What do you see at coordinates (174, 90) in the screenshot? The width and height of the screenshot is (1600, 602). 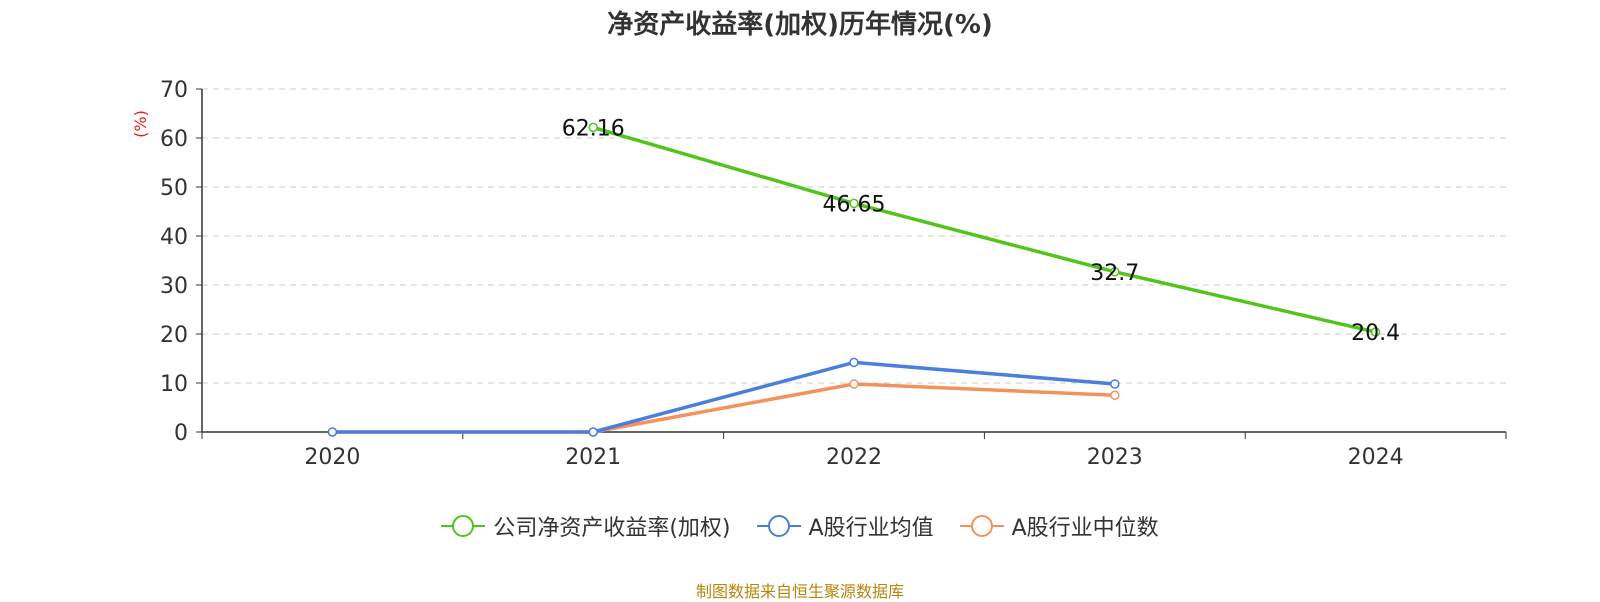 I see `y-tick-label: 70` at bounding box center [174, 90].